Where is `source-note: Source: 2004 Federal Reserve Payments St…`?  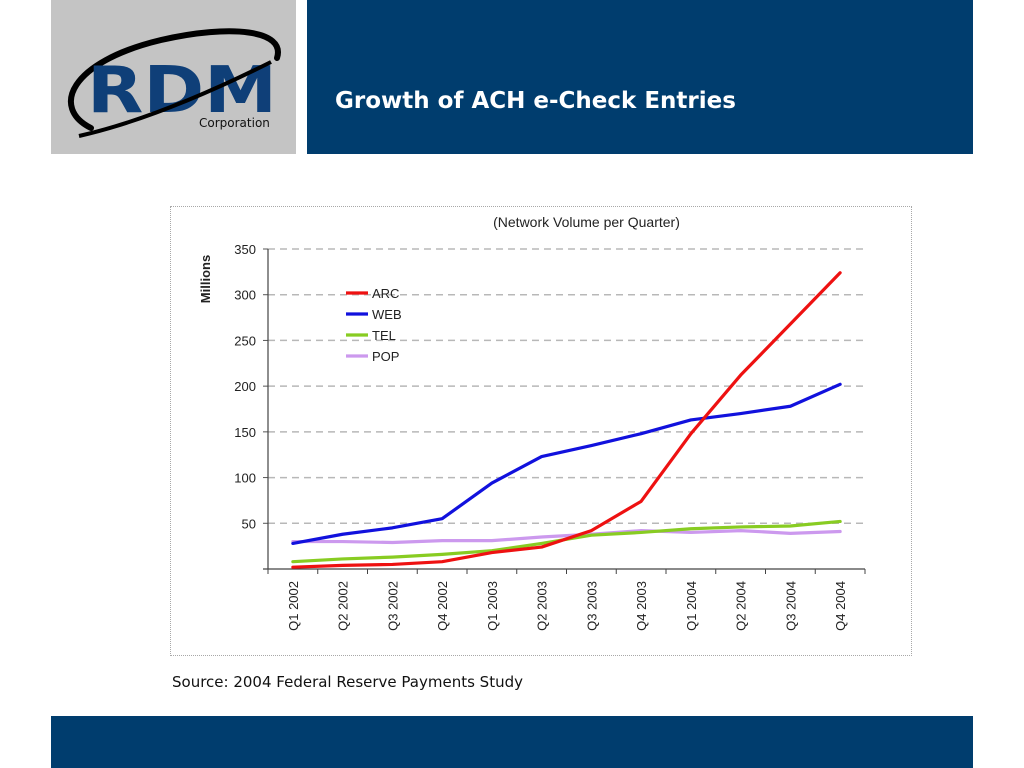
source-note: Source: 2004 Federal Reserve Payments St… is located at coordinates (347, 682).